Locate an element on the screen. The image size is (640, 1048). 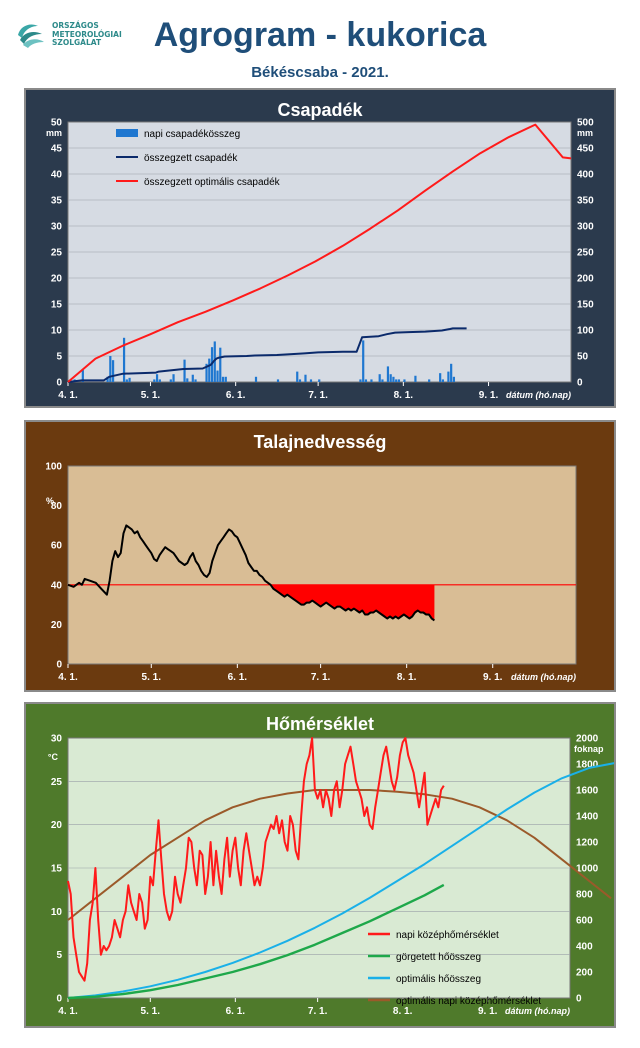
legend-label: összegzett csapadék is located at coordinates (191, 158).